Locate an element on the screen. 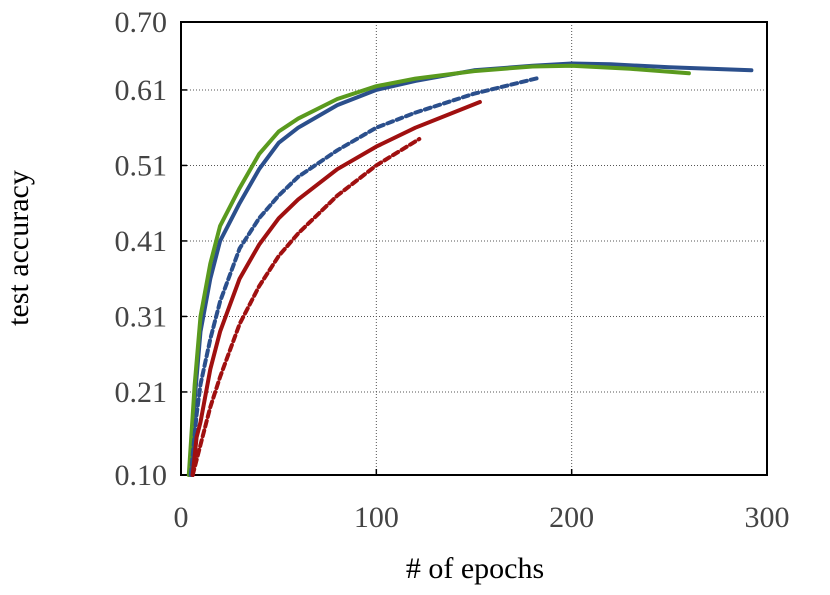 Image resolution: width=830 pixels, height=595 pixels. y-tick-label: 0.70 is located at coordinates (141, 22).